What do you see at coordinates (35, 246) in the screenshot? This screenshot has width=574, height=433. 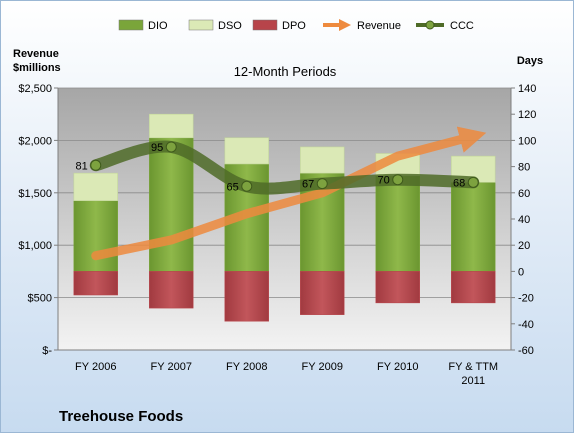 I see `left-tick-label: $1,000` at bounding box center [35, 246].